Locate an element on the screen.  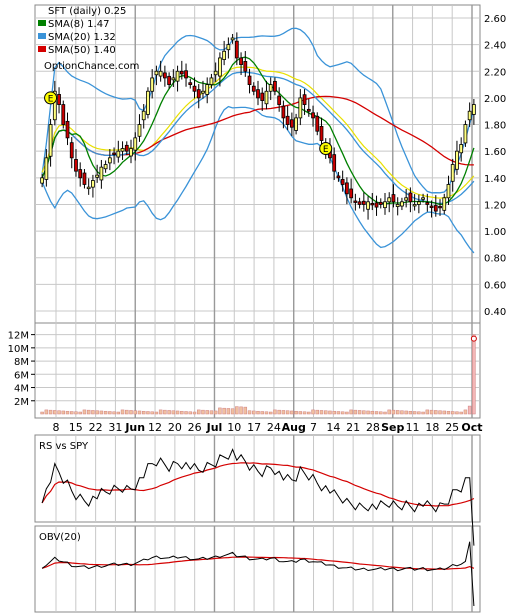
x-tick-label: 10 is located at coordinates (234, 427).